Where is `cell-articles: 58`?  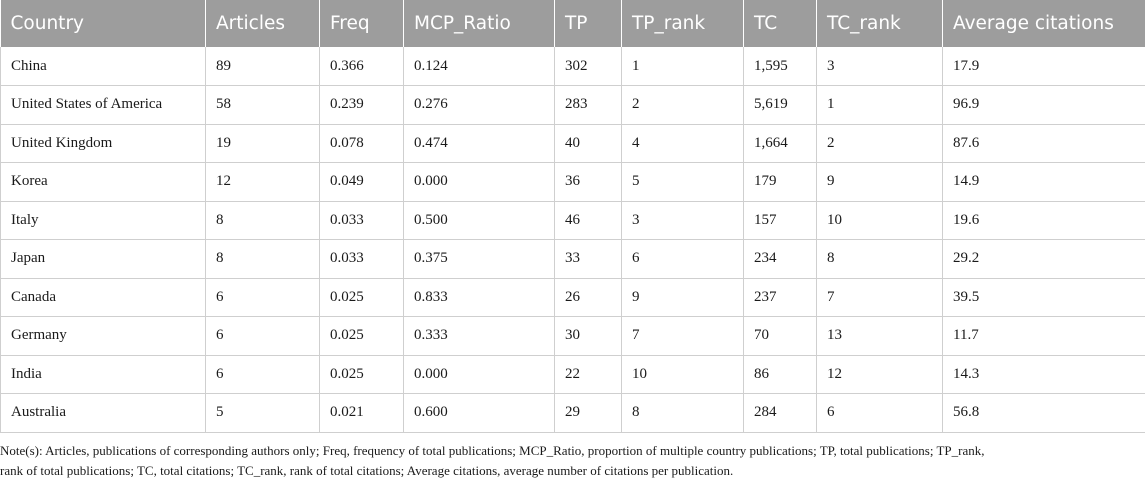
cell-articles: 58 is located at coordinates (263, 105).